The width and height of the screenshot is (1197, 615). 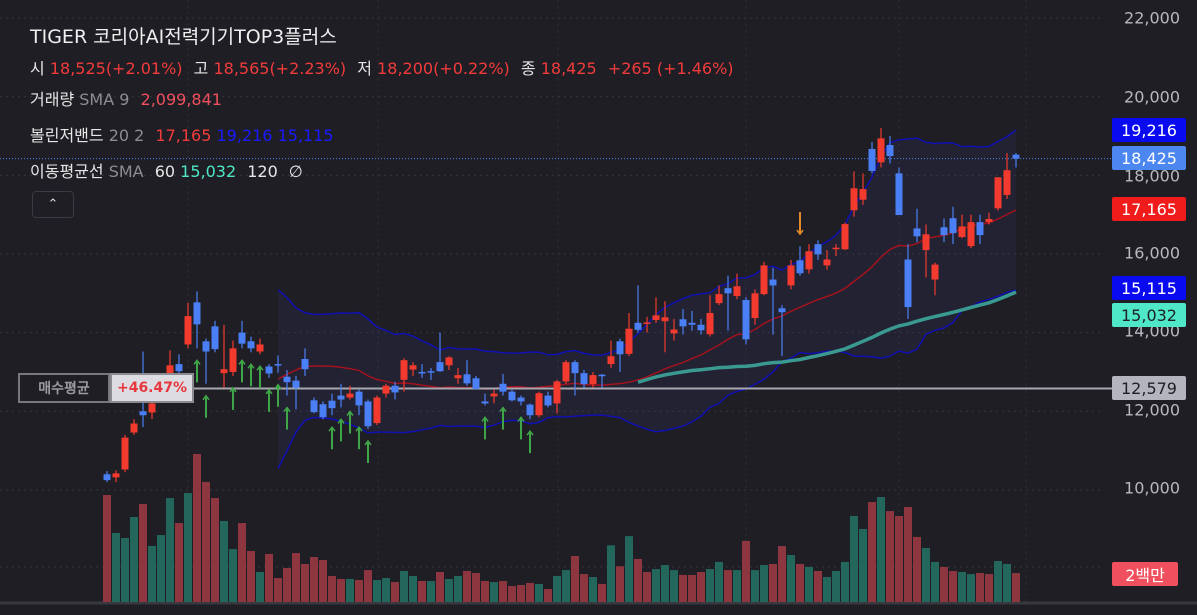 I want to click on price-axis-tick: 12,000, so click(x=1152, y=410).